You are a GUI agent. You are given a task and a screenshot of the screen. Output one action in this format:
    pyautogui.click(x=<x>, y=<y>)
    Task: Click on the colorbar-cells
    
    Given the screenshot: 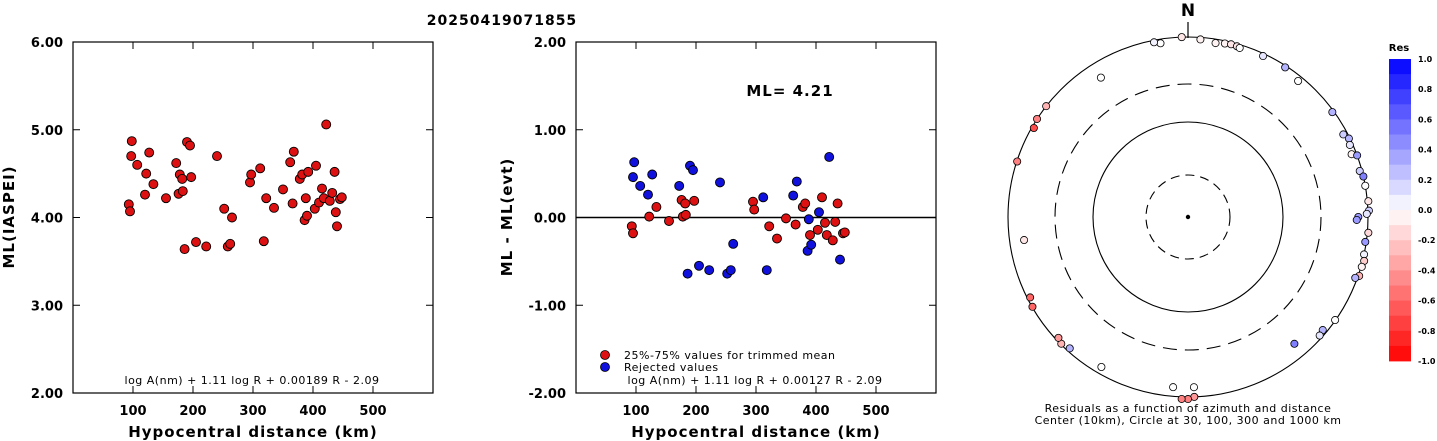 What is the action you would take?
    pyautogui.click(x=1400, y=210)
    